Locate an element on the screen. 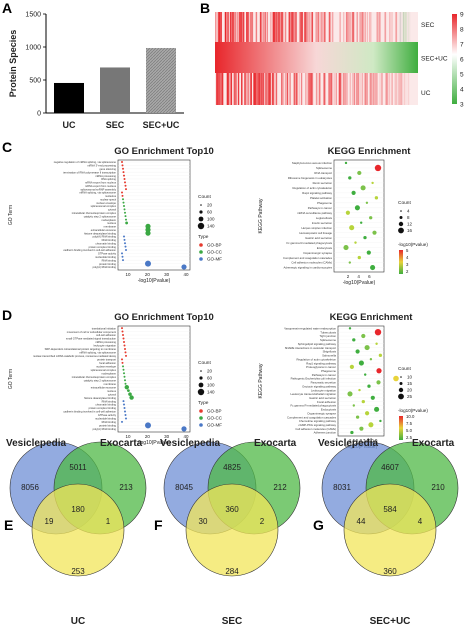  legend-title: Count is located at coordinates (404, 203).